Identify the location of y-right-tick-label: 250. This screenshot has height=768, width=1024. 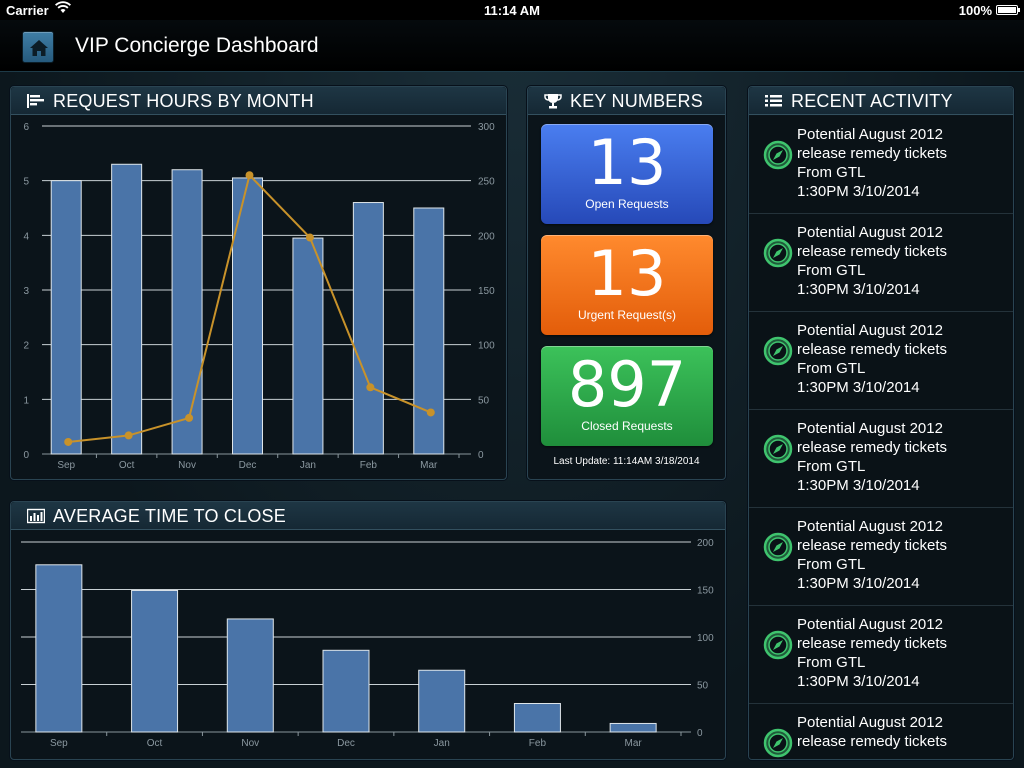
(486, 182).